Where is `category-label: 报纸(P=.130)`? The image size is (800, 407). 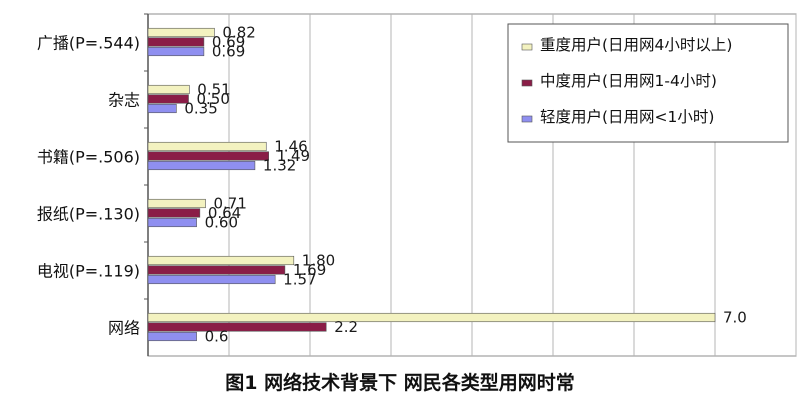 category-label: 报纸(P=.130) is located at coordinates (88, 214).